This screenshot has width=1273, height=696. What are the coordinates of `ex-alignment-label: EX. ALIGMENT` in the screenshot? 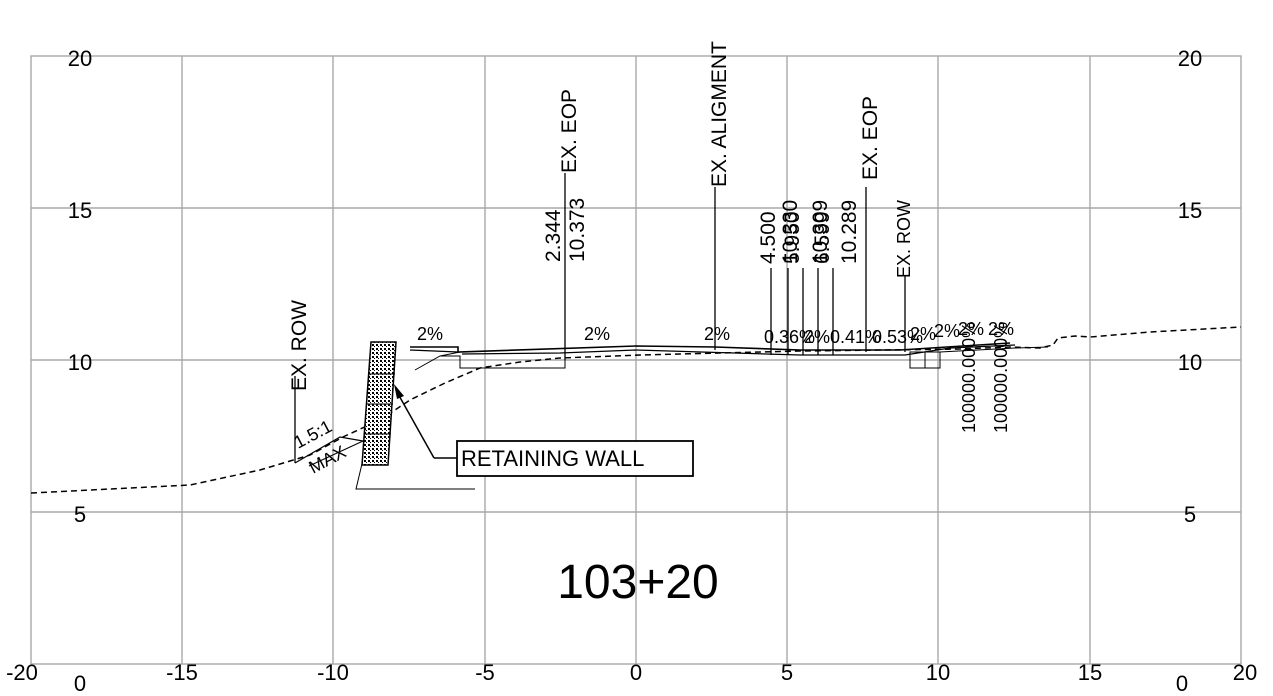 It's located at (719, 114).